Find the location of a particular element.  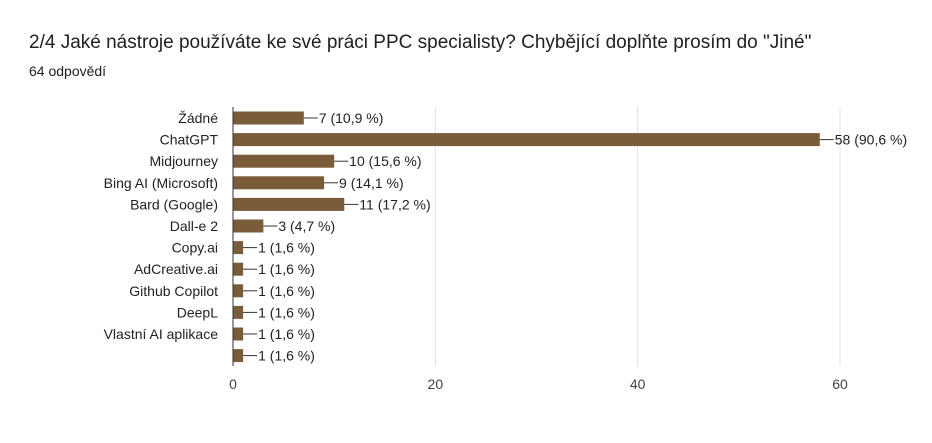

category-label: Midjourney is located at coordinates (184, 161).